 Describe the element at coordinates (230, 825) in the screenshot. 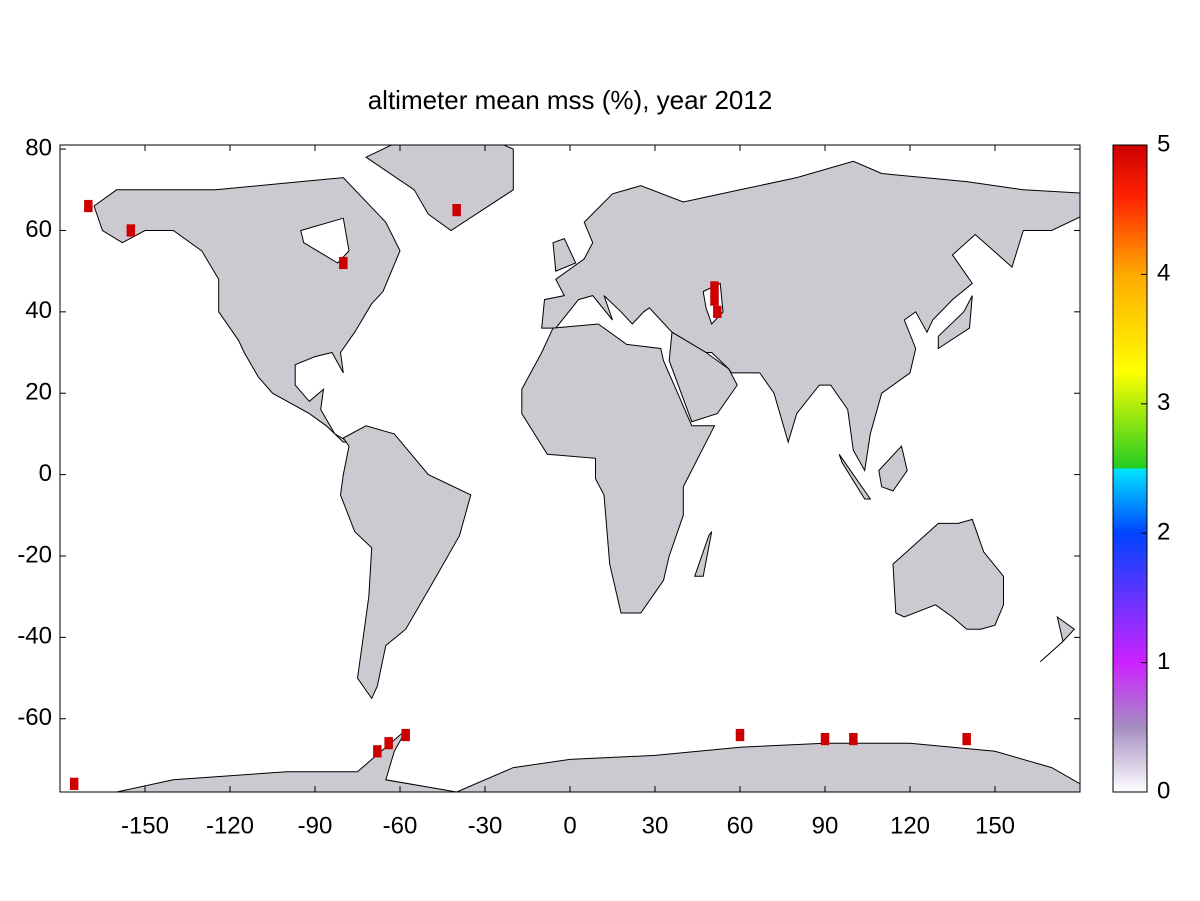

I see `x-tick-label: -120` at that location.